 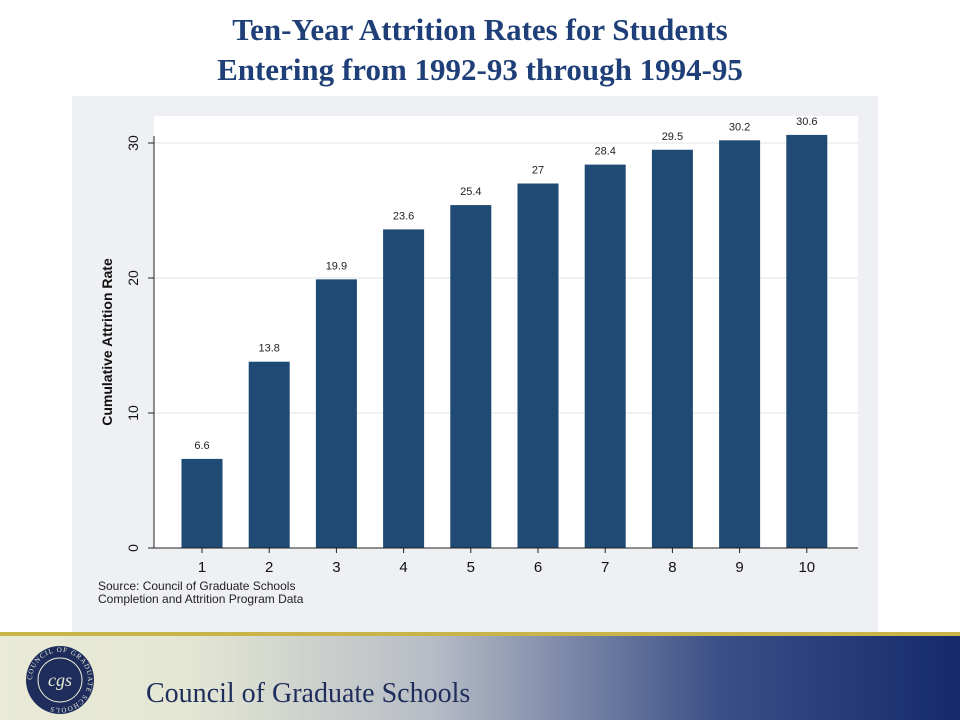 What do you see at coordinates (336, 567) in the screenshot?
I see `x-tick-label-3: 3` at bounding box center [336, 567].